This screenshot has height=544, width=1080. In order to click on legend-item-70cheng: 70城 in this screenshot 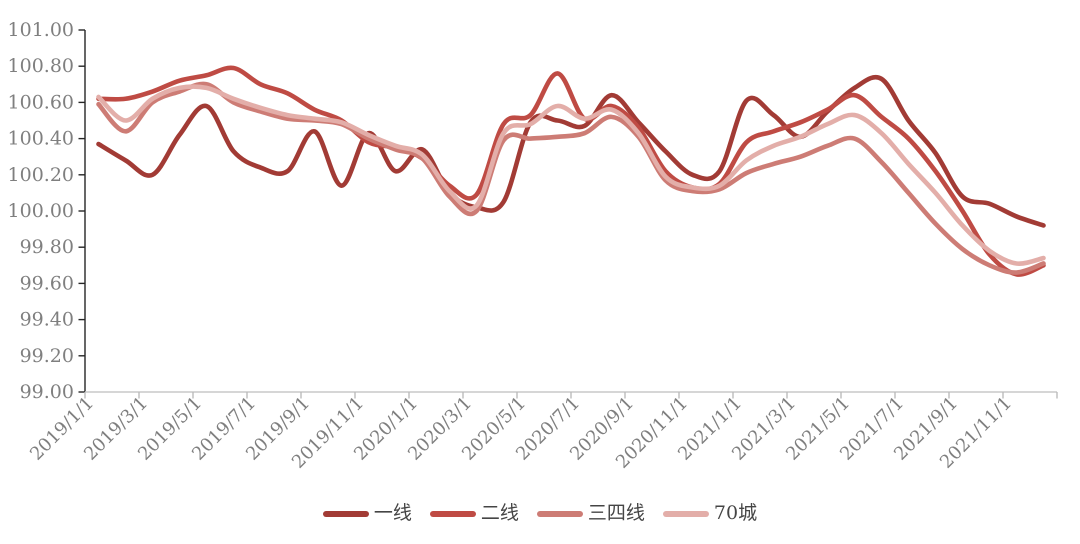, I will do `click(710, 513)`.